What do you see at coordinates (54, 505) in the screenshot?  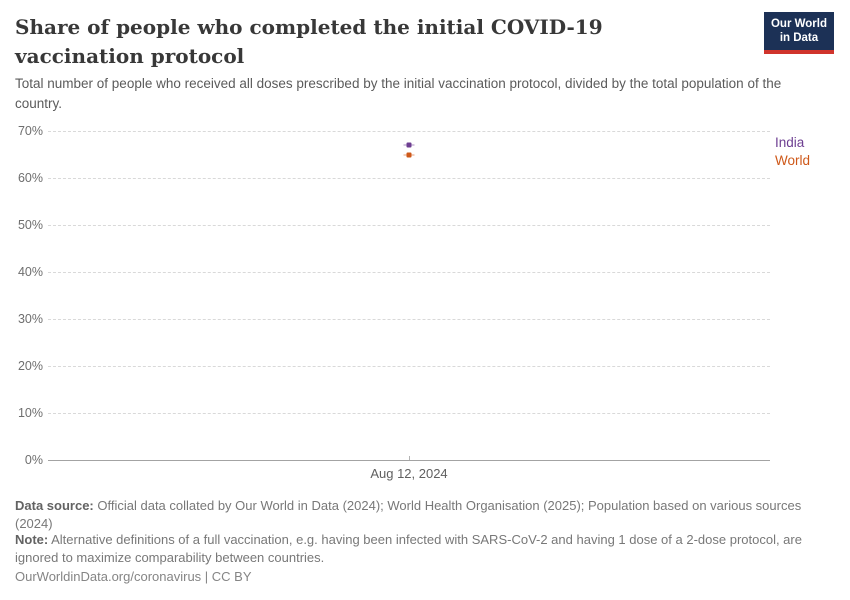 I see `data-source-label: Data source:` at bounding box center [54, 505].